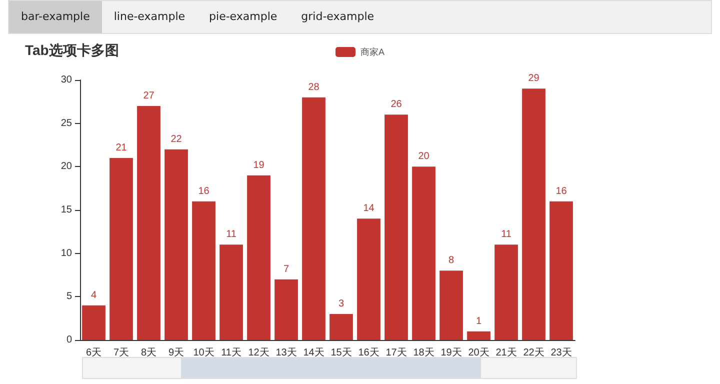 The height and width of the screenshot is (384, 720). I want to click on y-tick-label: 20, so click(66, 166).